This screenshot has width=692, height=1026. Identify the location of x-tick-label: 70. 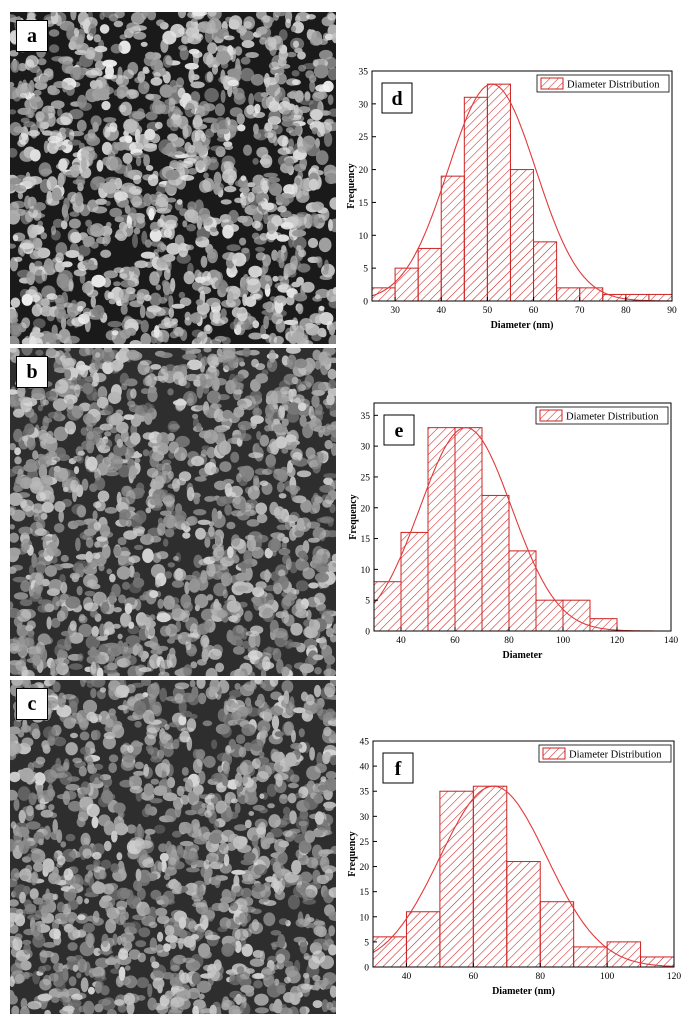
(580, 311).